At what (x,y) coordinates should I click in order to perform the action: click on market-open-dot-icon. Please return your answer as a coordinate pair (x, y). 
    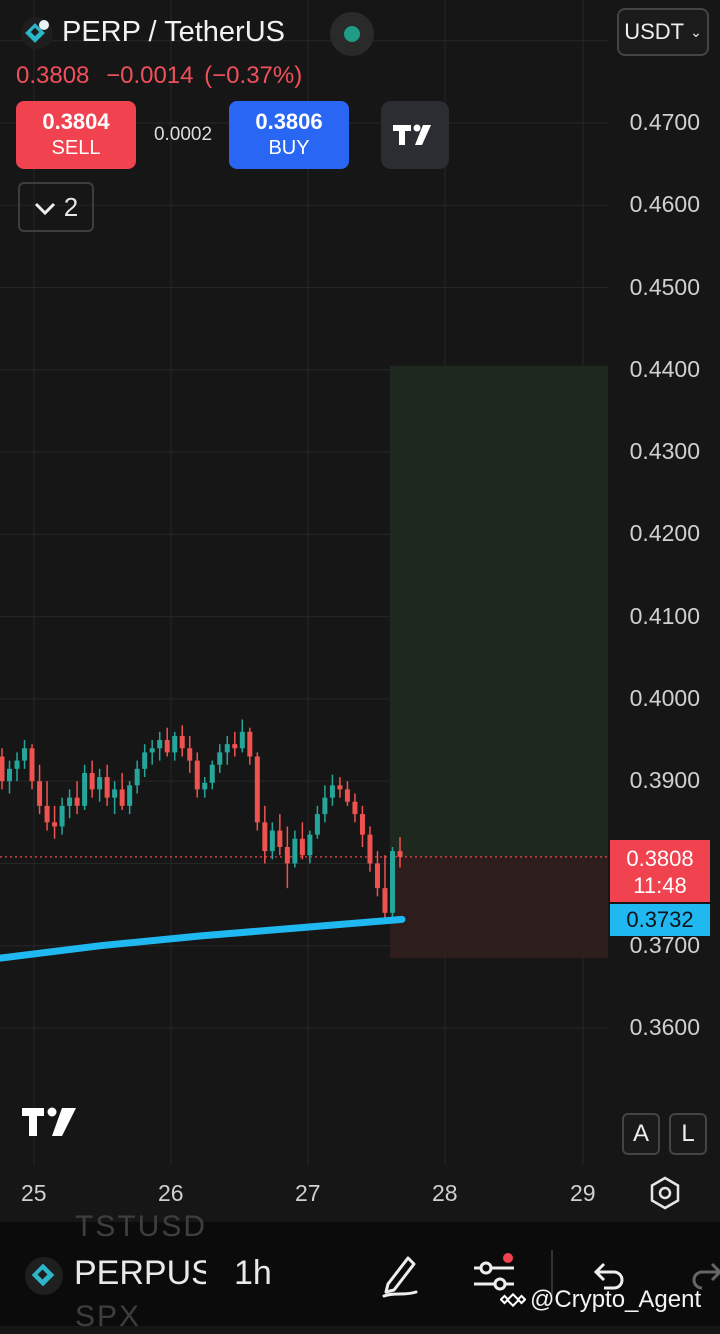
    Looking at the image, I should click on (352, 34).